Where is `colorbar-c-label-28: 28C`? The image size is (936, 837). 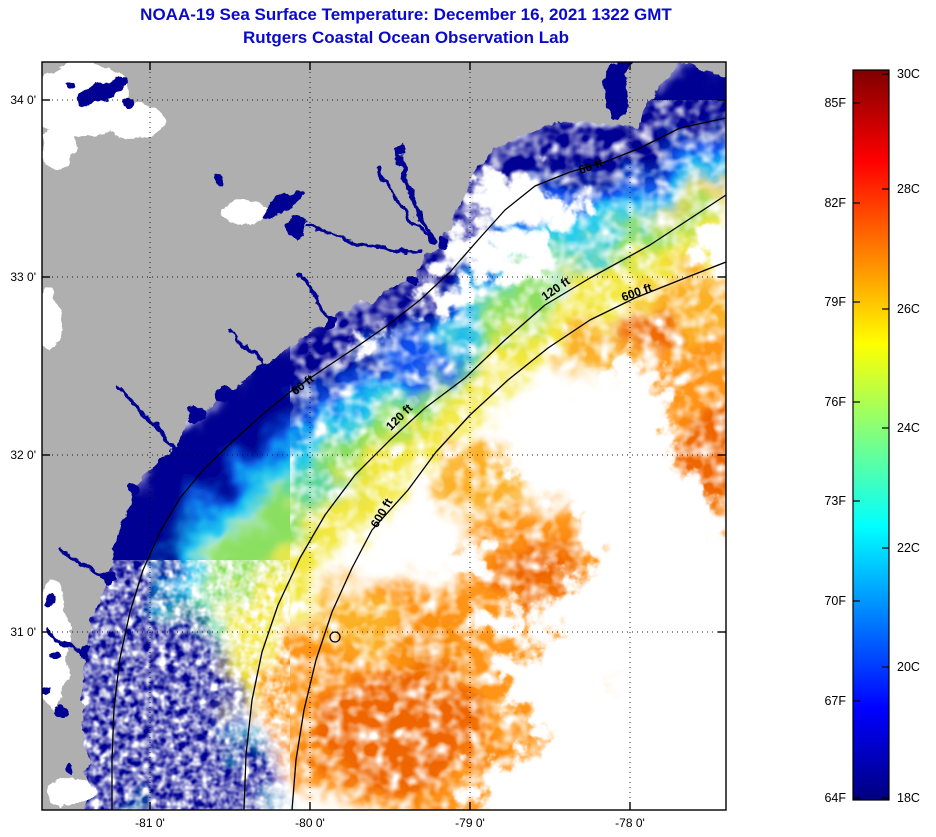 colorbar-c-label-28: 28C is located at coordinates (908, 189).